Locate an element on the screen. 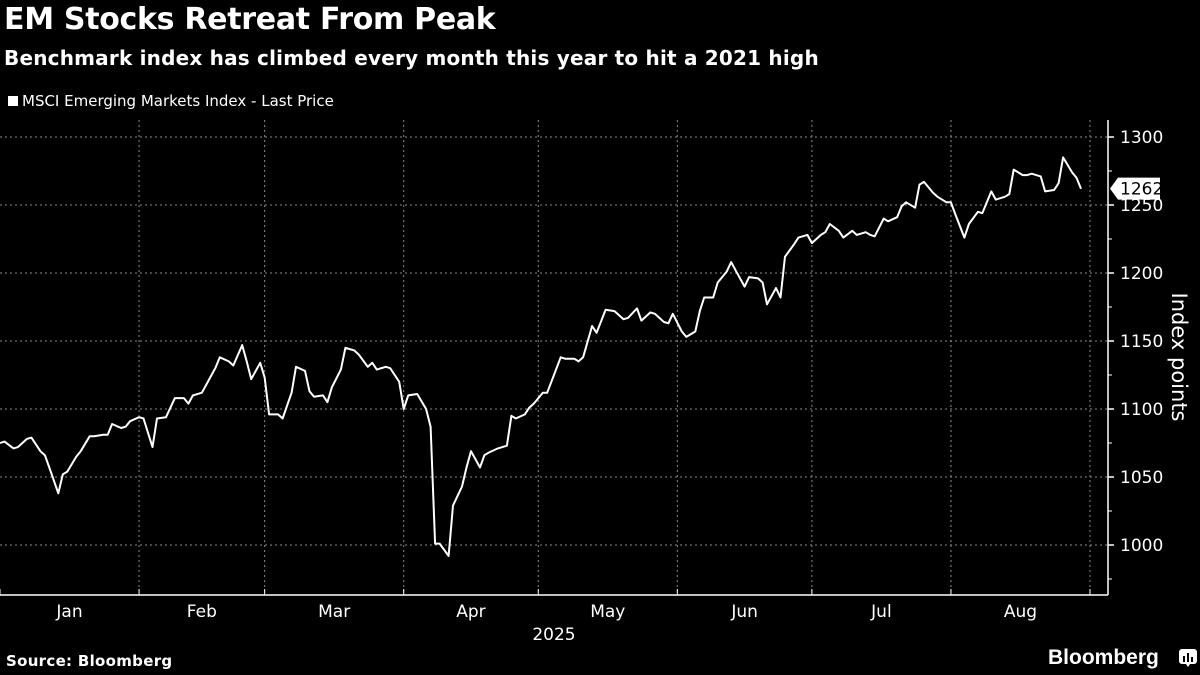 Image resolution: width=1200 pixels, height=675 pixels. y-tick-label: 1300 is located at coordinates (1141, 138).